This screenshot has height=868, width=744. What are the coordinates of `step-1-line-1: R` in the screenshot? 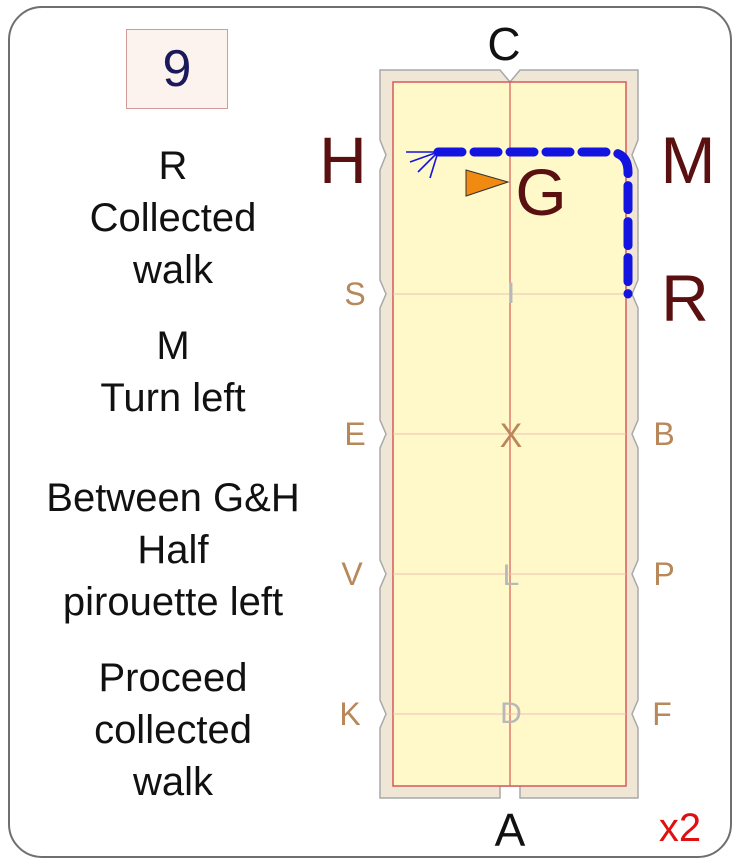 It's located at (173, 166).